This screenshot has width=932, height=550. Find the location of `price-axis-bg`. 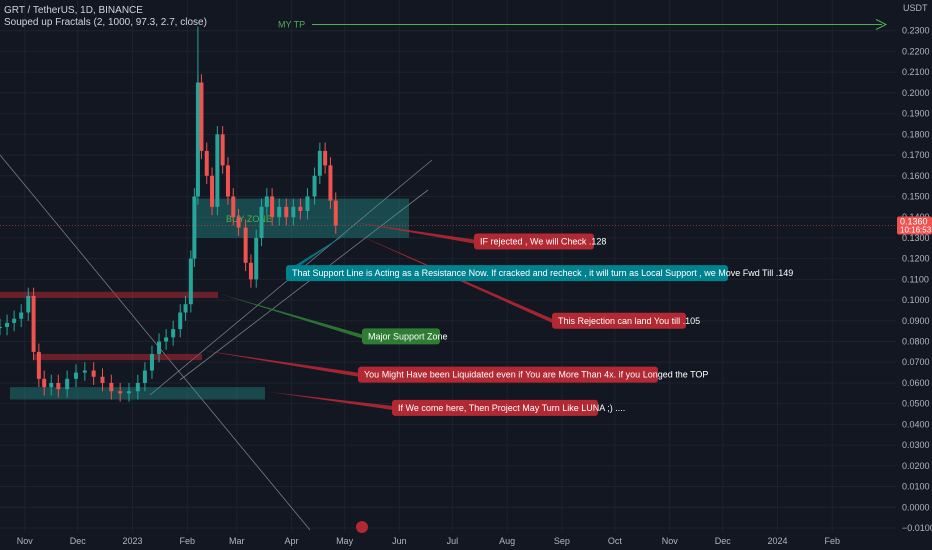

price-axis-bg is located at coordinates (914, 275).